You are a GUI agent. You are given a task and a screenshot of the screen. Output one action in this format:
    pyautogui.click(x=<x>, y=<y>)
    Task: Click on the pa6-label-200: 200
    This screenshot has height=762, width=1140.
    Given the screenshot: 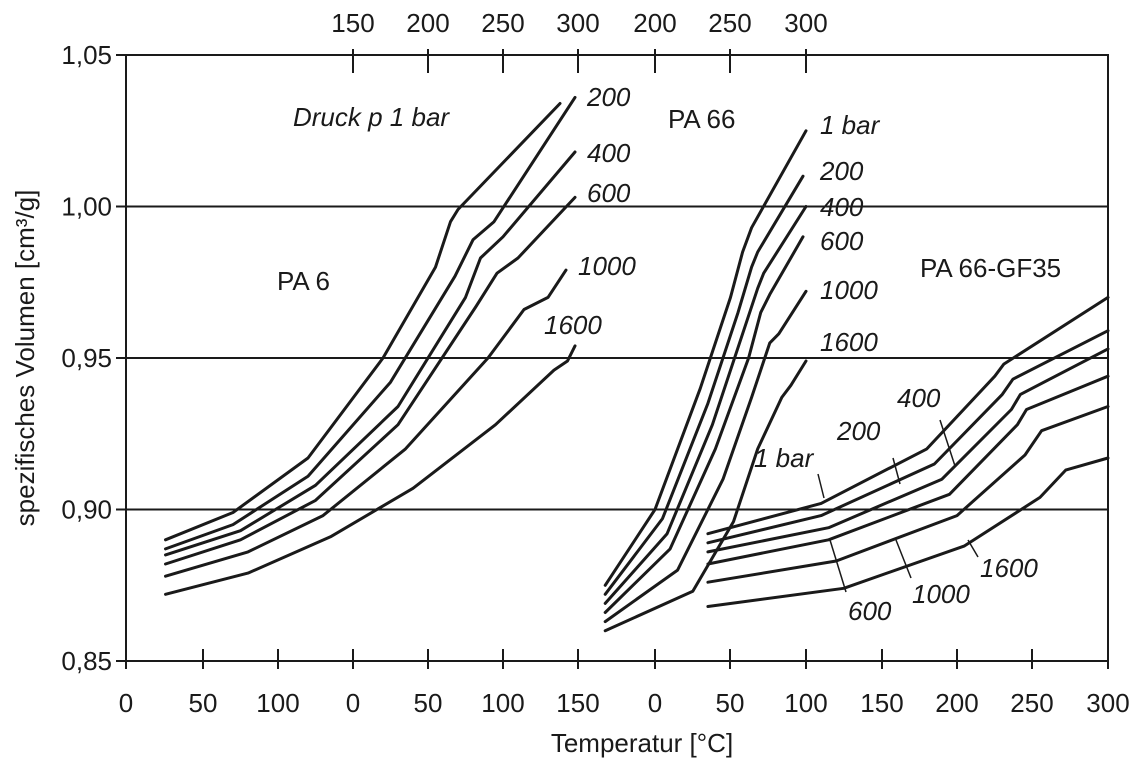 What is the action you would take?
    pyautogui.click(x=608, y=97)
    